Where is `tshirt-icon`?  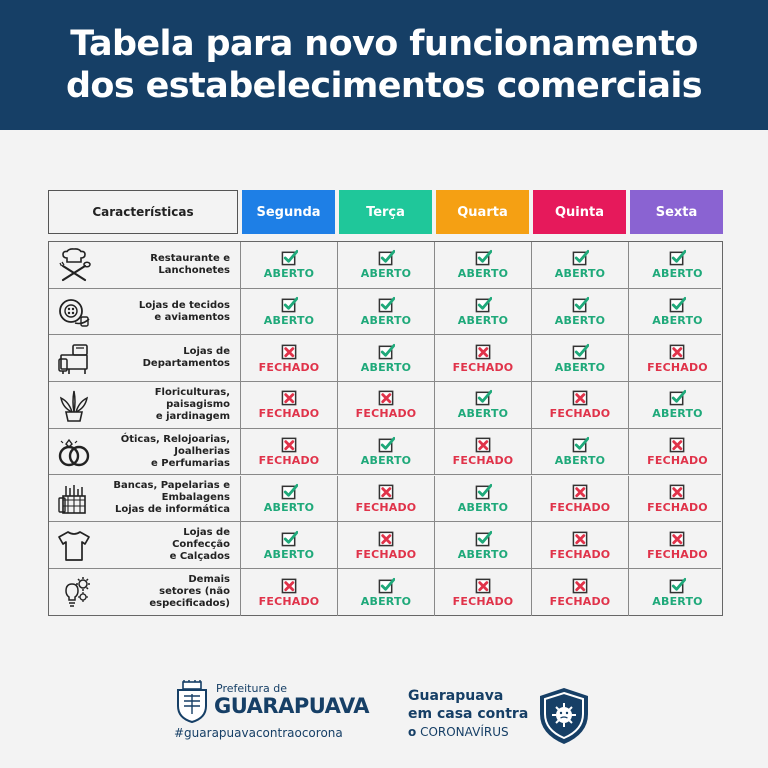 tshirt-icon is located at coordinates (74, 546).